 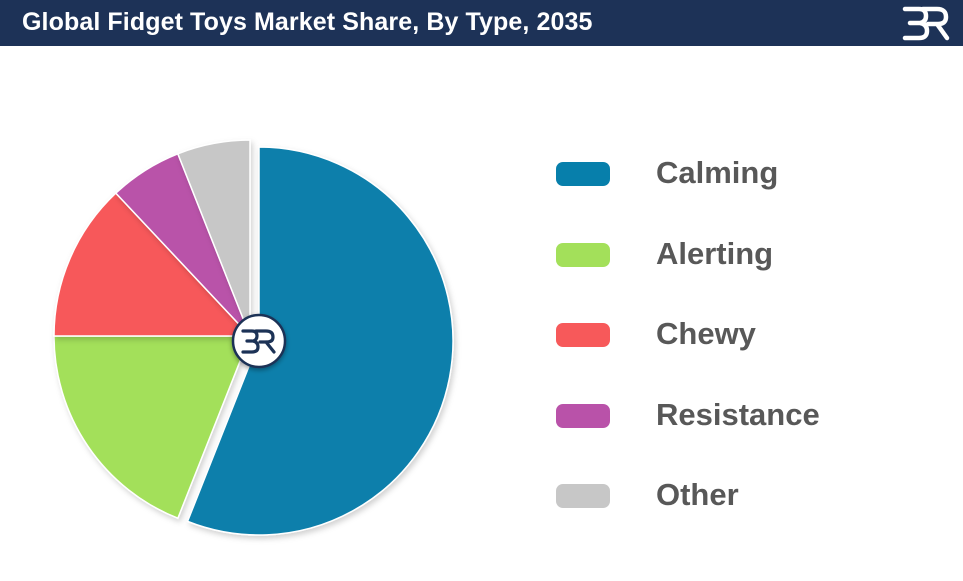 I want to click on brand-logo-badge-icon, so click(x=258, y=341).